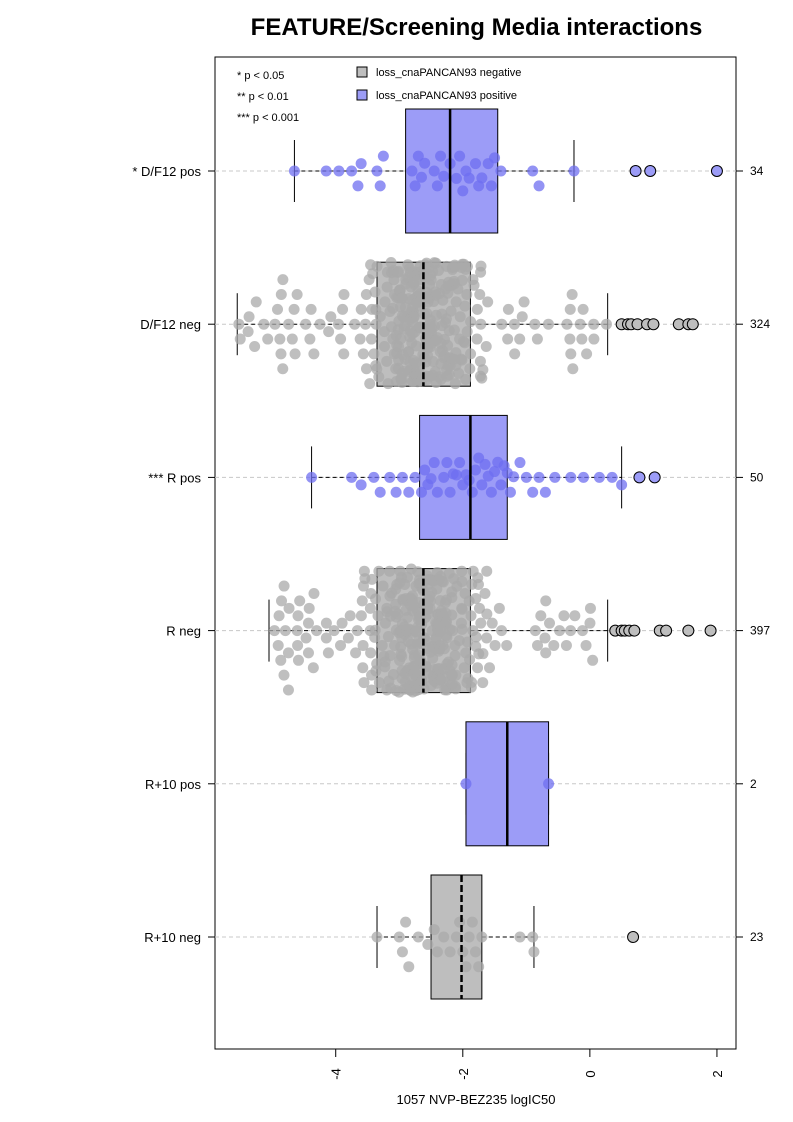 The width and height of the screenshot is (793, 1122). Describe the element at coordinates (173, 784) in the screenshot. I see `group-label: R+10 pos` at that location.